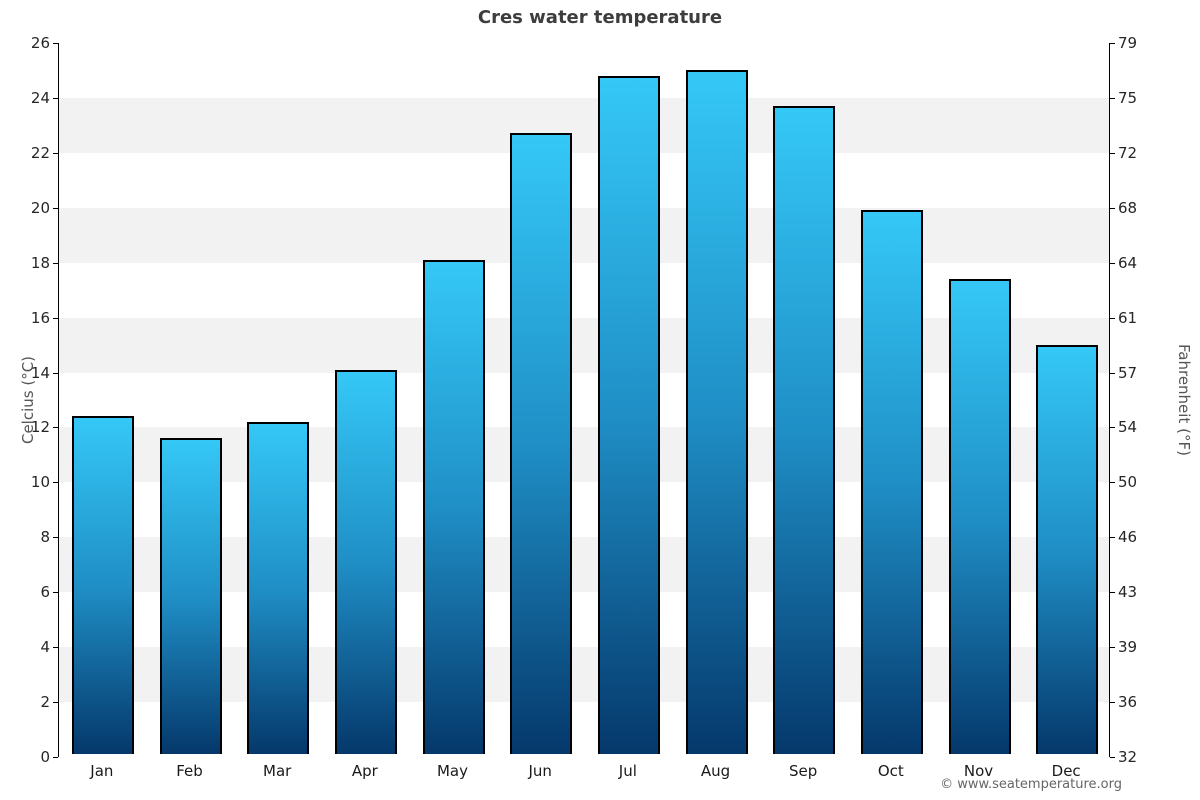  Describe the element at coordinates (40, 372) in the screenshot. I see `y-tick-celsius: 14` at that location.